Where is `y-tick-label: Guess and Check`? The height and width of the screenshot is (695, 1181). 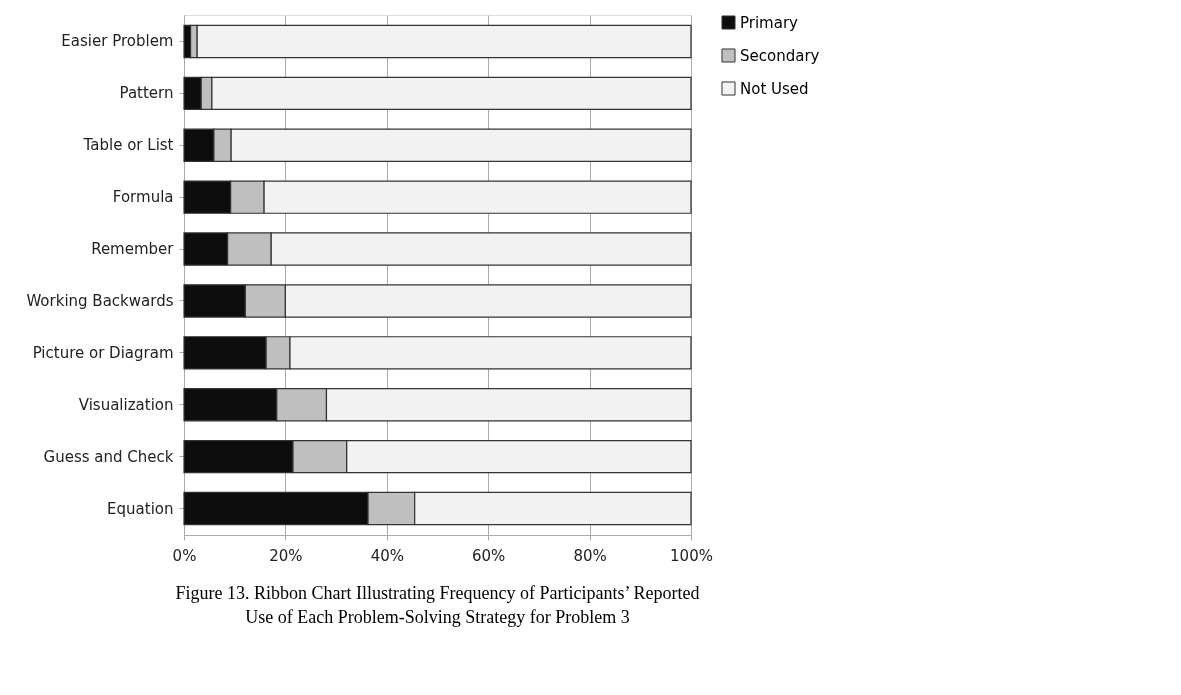 y-tick-label: Guess and Check is located at coordinates (108, 456).